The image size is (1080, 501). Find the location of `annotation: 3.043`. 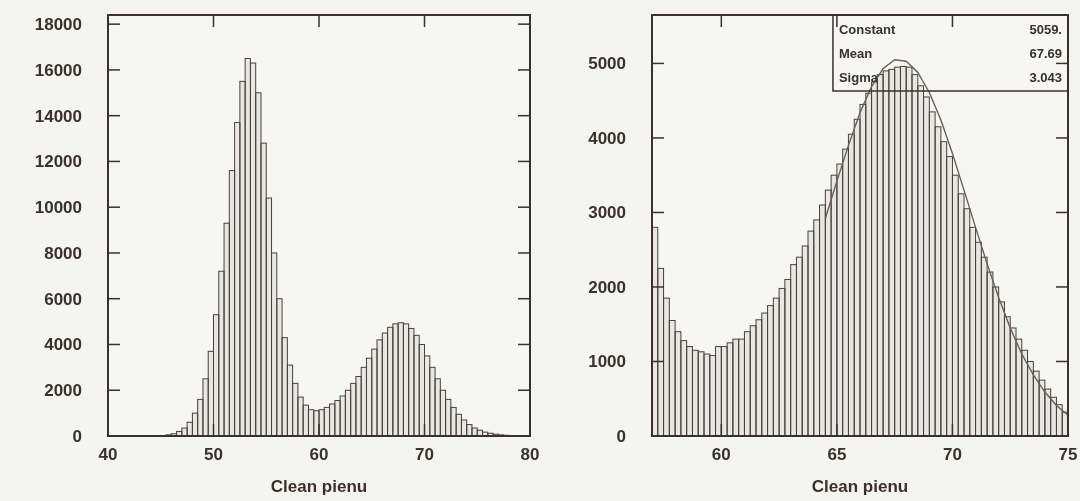

annotation: 3.043 is located at coordinates (1045, 77).